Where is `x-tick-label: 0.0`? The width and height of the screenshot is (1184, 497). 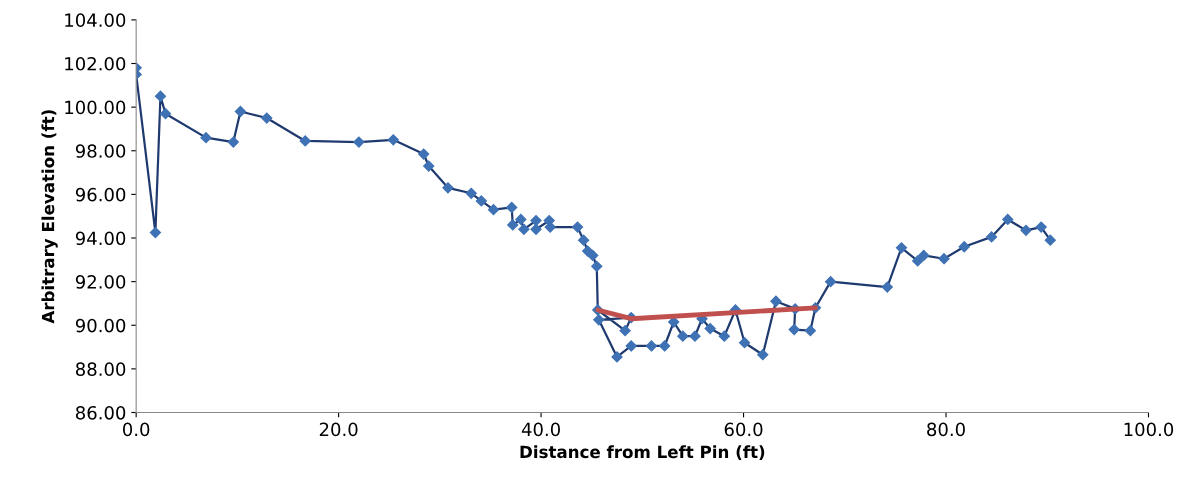
x-tick-label: 0.0 is located at coordinates (136, 429).